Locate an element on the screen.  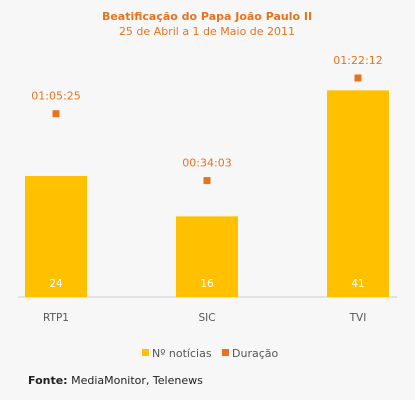
source-note: Fonte: MediaMonitor, Telenews is located at coordinates (115, 380).